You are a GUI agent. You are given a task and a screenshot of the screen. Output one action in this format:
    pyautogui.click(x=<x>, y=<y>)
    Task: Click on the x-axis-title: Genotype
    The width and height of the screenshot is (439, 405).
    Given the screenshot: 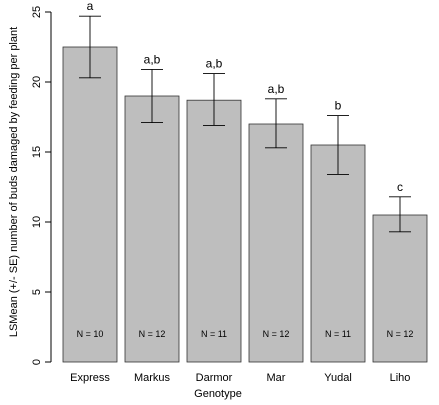 What is the action you would take?
    pyautogui.click(x=218, y=394)
    